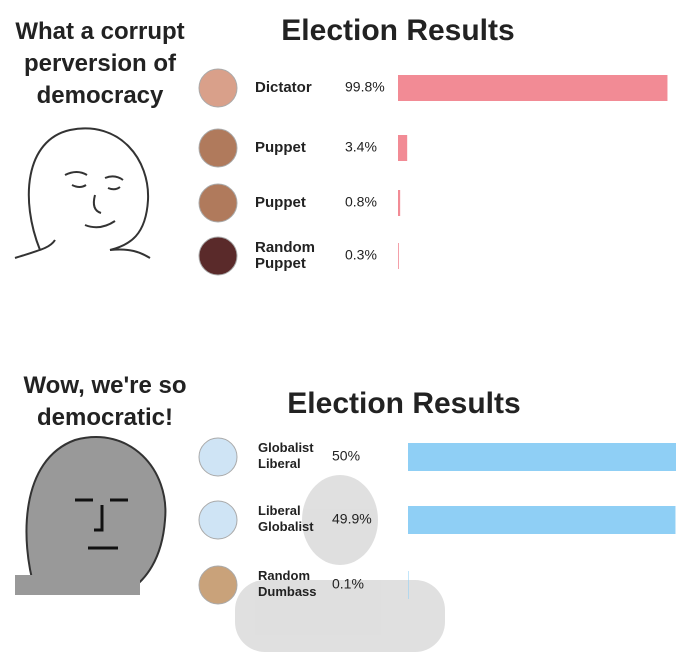 This screenshot has width=680, height=652. I want to click on value-label: 99.8%, so click(365, 87).